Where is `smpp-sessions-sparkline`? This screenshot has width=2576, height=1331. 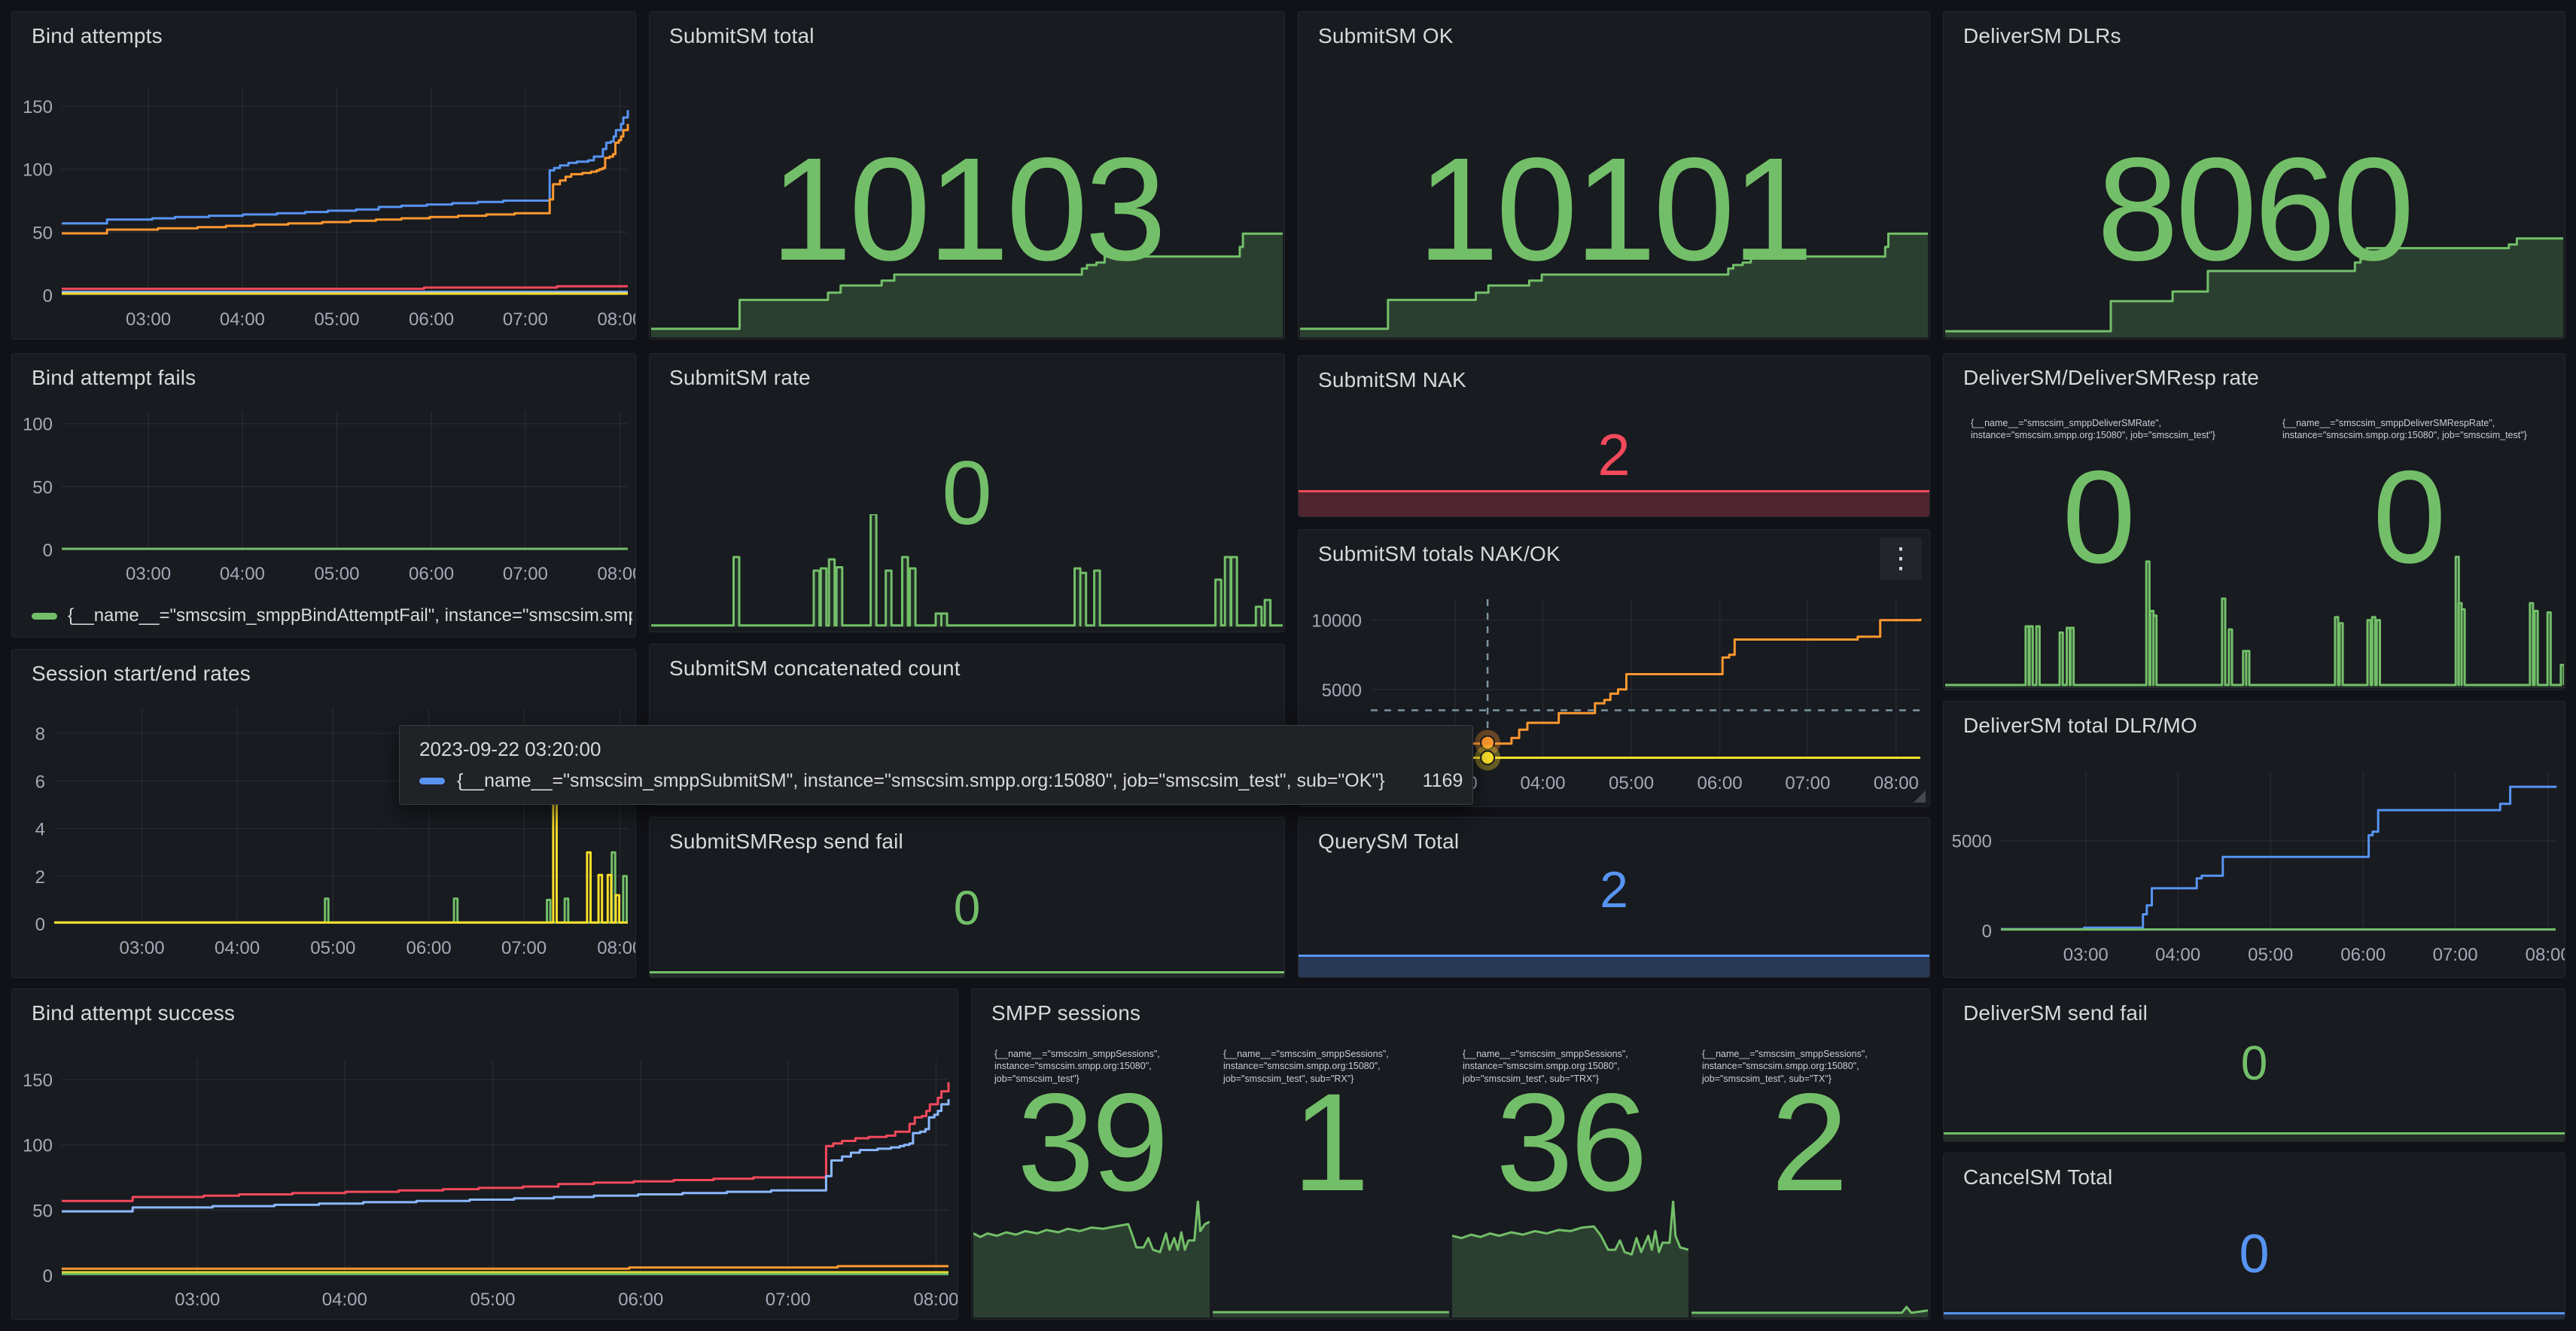 smpp-sessions-sparkline is located at coordinates (1091, 1258).